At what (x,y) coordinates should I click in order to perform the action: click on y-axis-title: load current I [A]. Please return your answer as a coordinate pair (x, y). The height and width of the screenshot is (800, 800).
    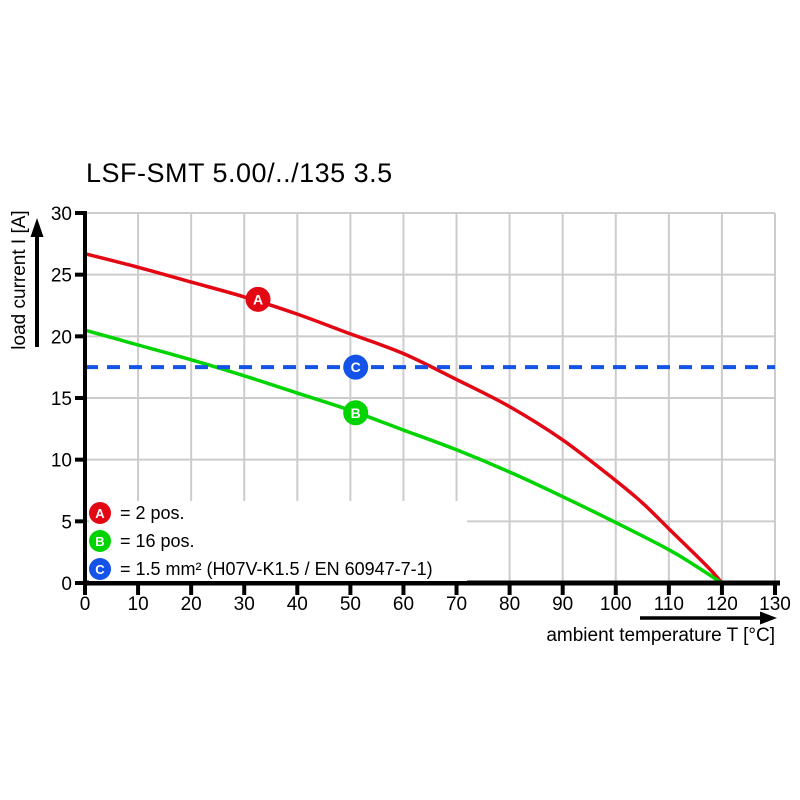
    Looking at the image, I should click on (19, 280).